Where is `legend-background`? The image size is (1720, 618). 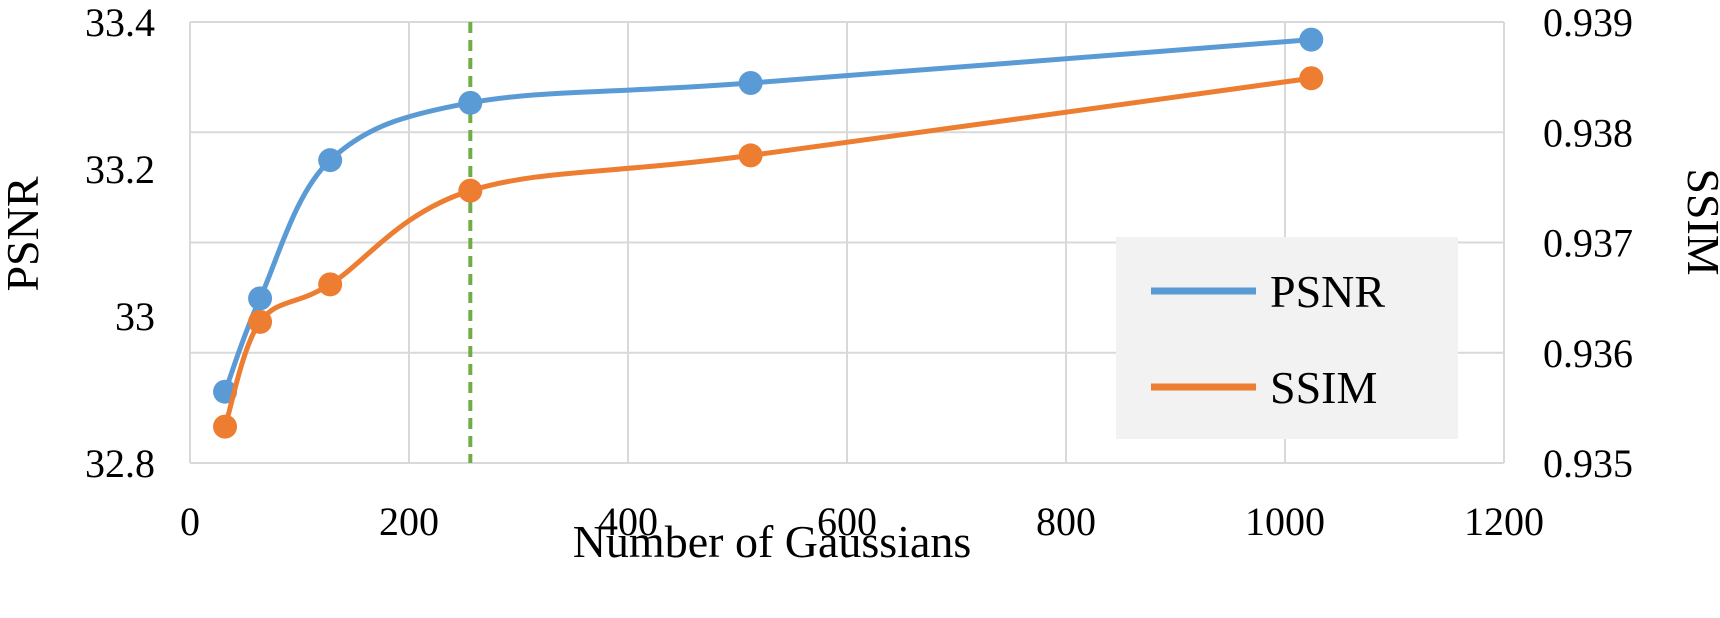 legend-background is located at coordinates (1287, 338).